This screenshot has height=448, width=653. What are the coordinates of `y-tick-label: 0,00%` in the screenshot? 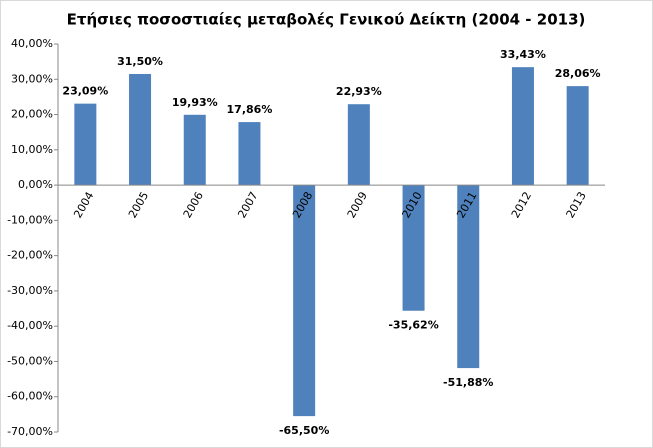 It's located at (35, 184).